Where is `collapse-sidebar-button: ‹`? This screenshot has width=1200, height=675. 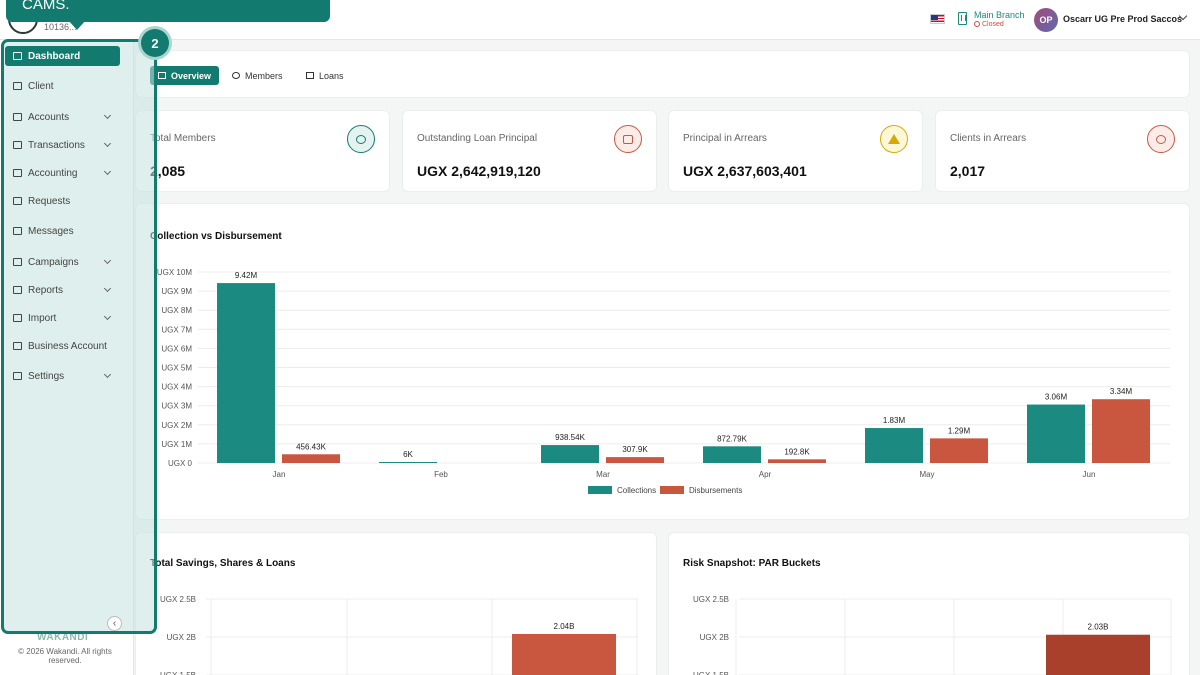 collapse-sidebar-button: ‹ is located at coordinates (114, 623).